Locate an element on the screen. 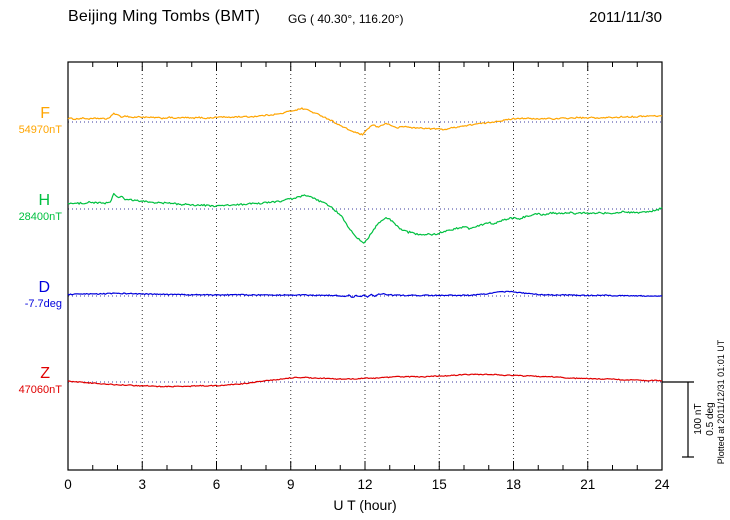  trace-baseline-D: -7.7deg is located at coordinates (43, 304).